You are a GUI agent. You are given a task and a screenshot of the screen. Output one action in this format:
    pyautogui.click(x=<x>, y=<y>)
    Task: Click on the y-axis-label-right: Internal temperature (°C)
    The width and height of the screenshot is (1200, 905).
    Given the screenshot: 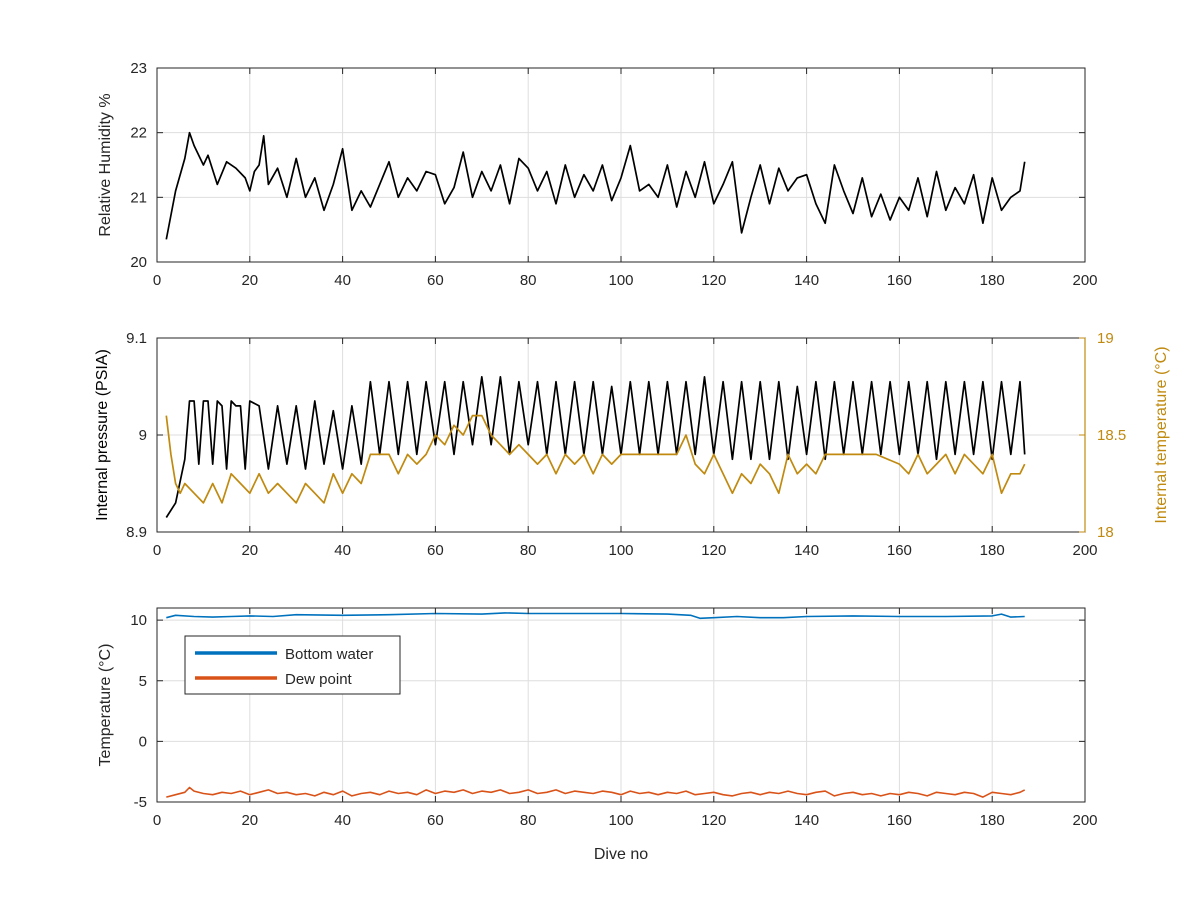 What is the action you would take?
    pyautogui.click(x=1161, y=434)
    